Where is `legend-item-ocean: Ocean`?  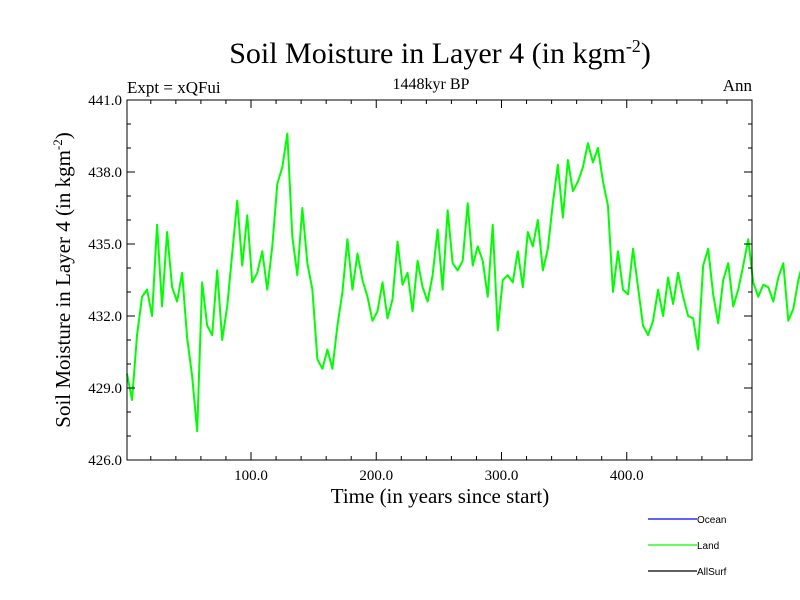 legend-item-ocean: Ocean is located at coordinates (687, 520).